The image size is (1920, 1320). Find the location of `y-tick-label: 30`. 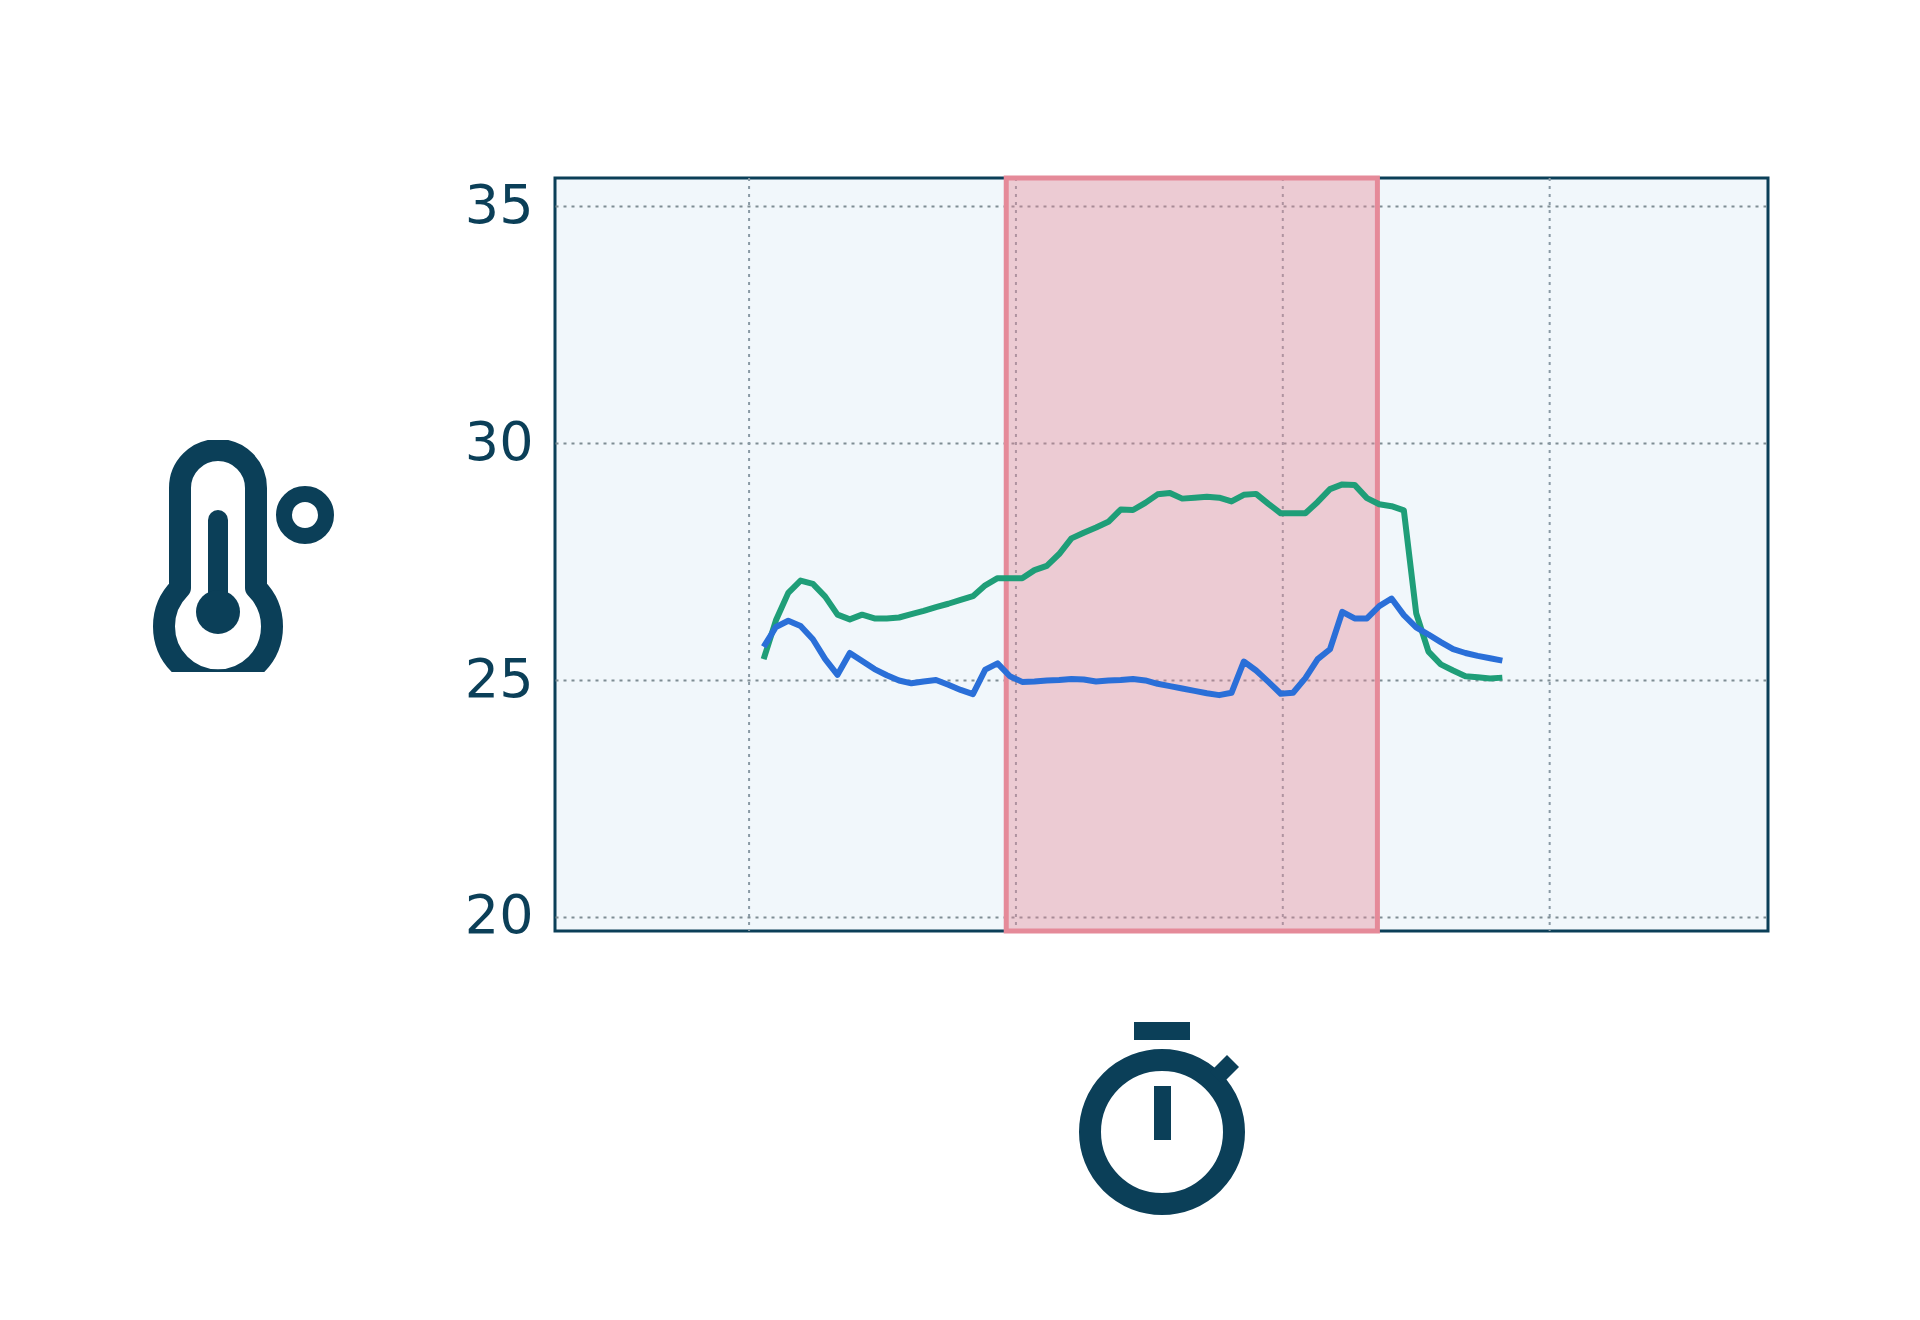

y-tick-label: 30 is located at coordinates (499, 441).